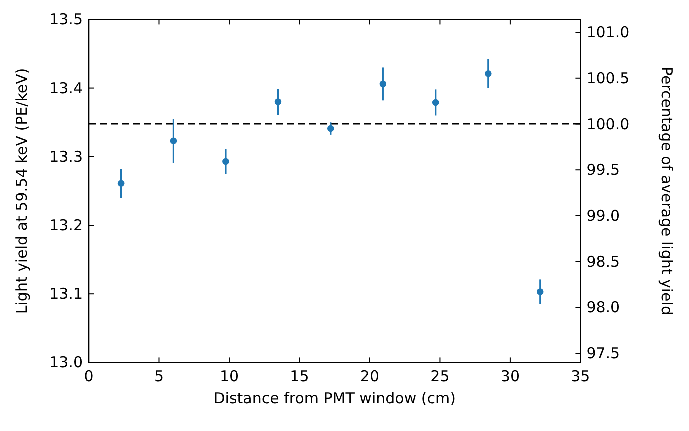  What do you see at coordinates (89, 377) in the screenshot?
I see `x-tick-label: 0` at bounding box center [89, 377].